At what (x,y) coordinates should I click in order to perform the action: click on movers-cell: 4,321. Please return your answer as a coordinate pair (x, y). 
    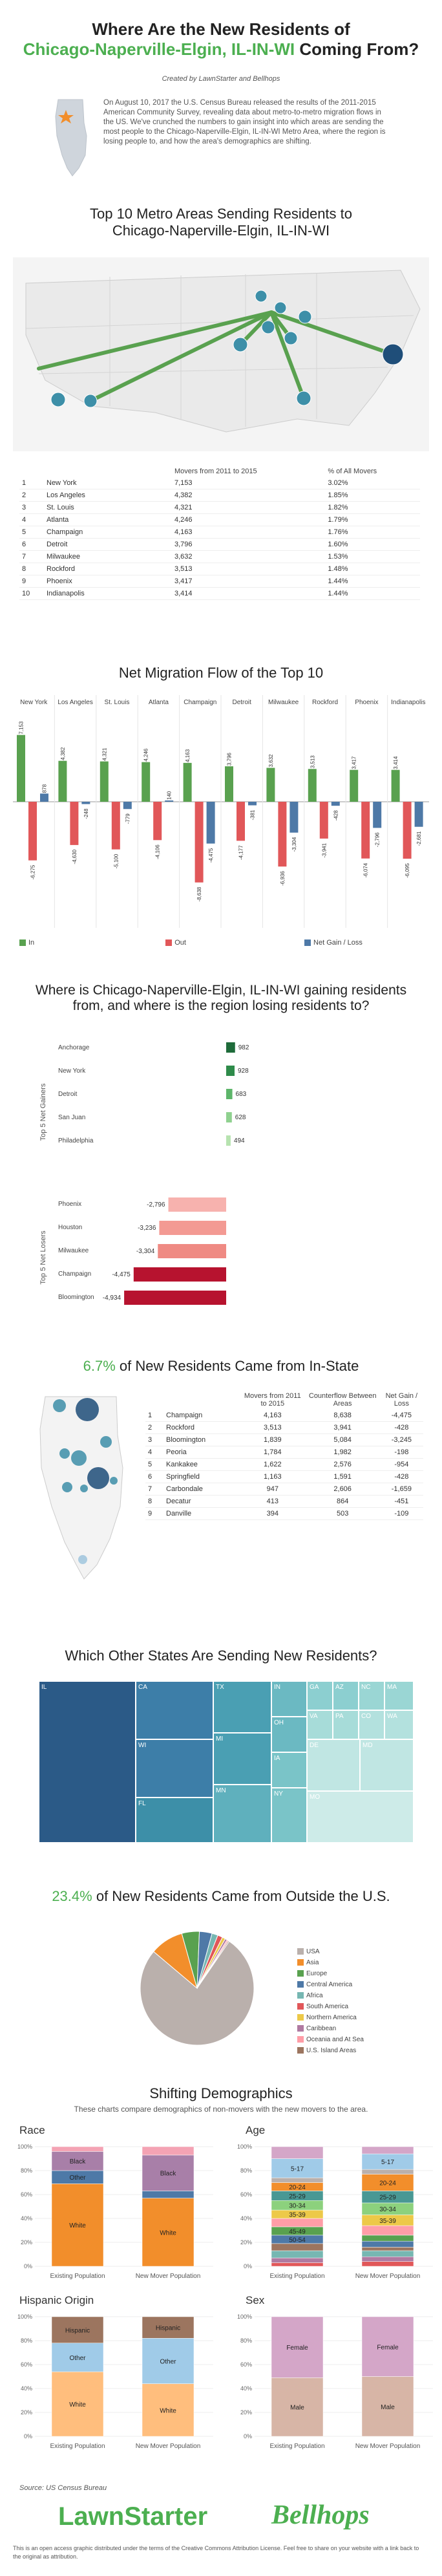
    Looking at the image, I should click on (249, 507).